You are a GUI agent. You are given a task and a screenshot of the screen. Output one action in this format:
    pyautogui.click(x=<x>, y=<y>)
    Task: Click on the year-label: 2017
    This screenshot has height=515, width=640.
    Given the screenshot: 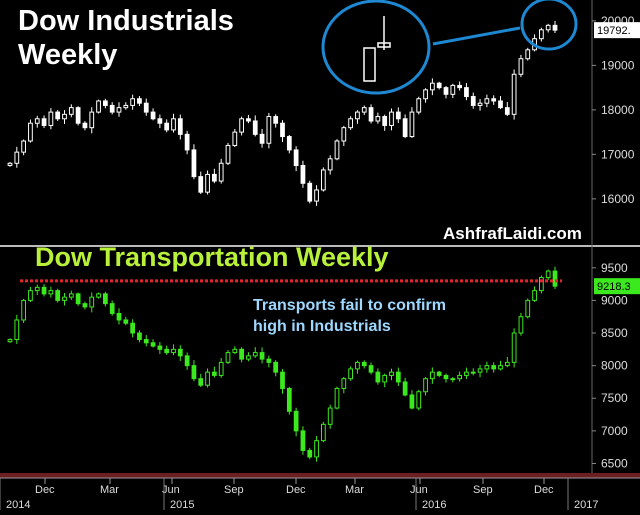 What is the action you would take?
    pyautogui.click(x=586, y=504)
    